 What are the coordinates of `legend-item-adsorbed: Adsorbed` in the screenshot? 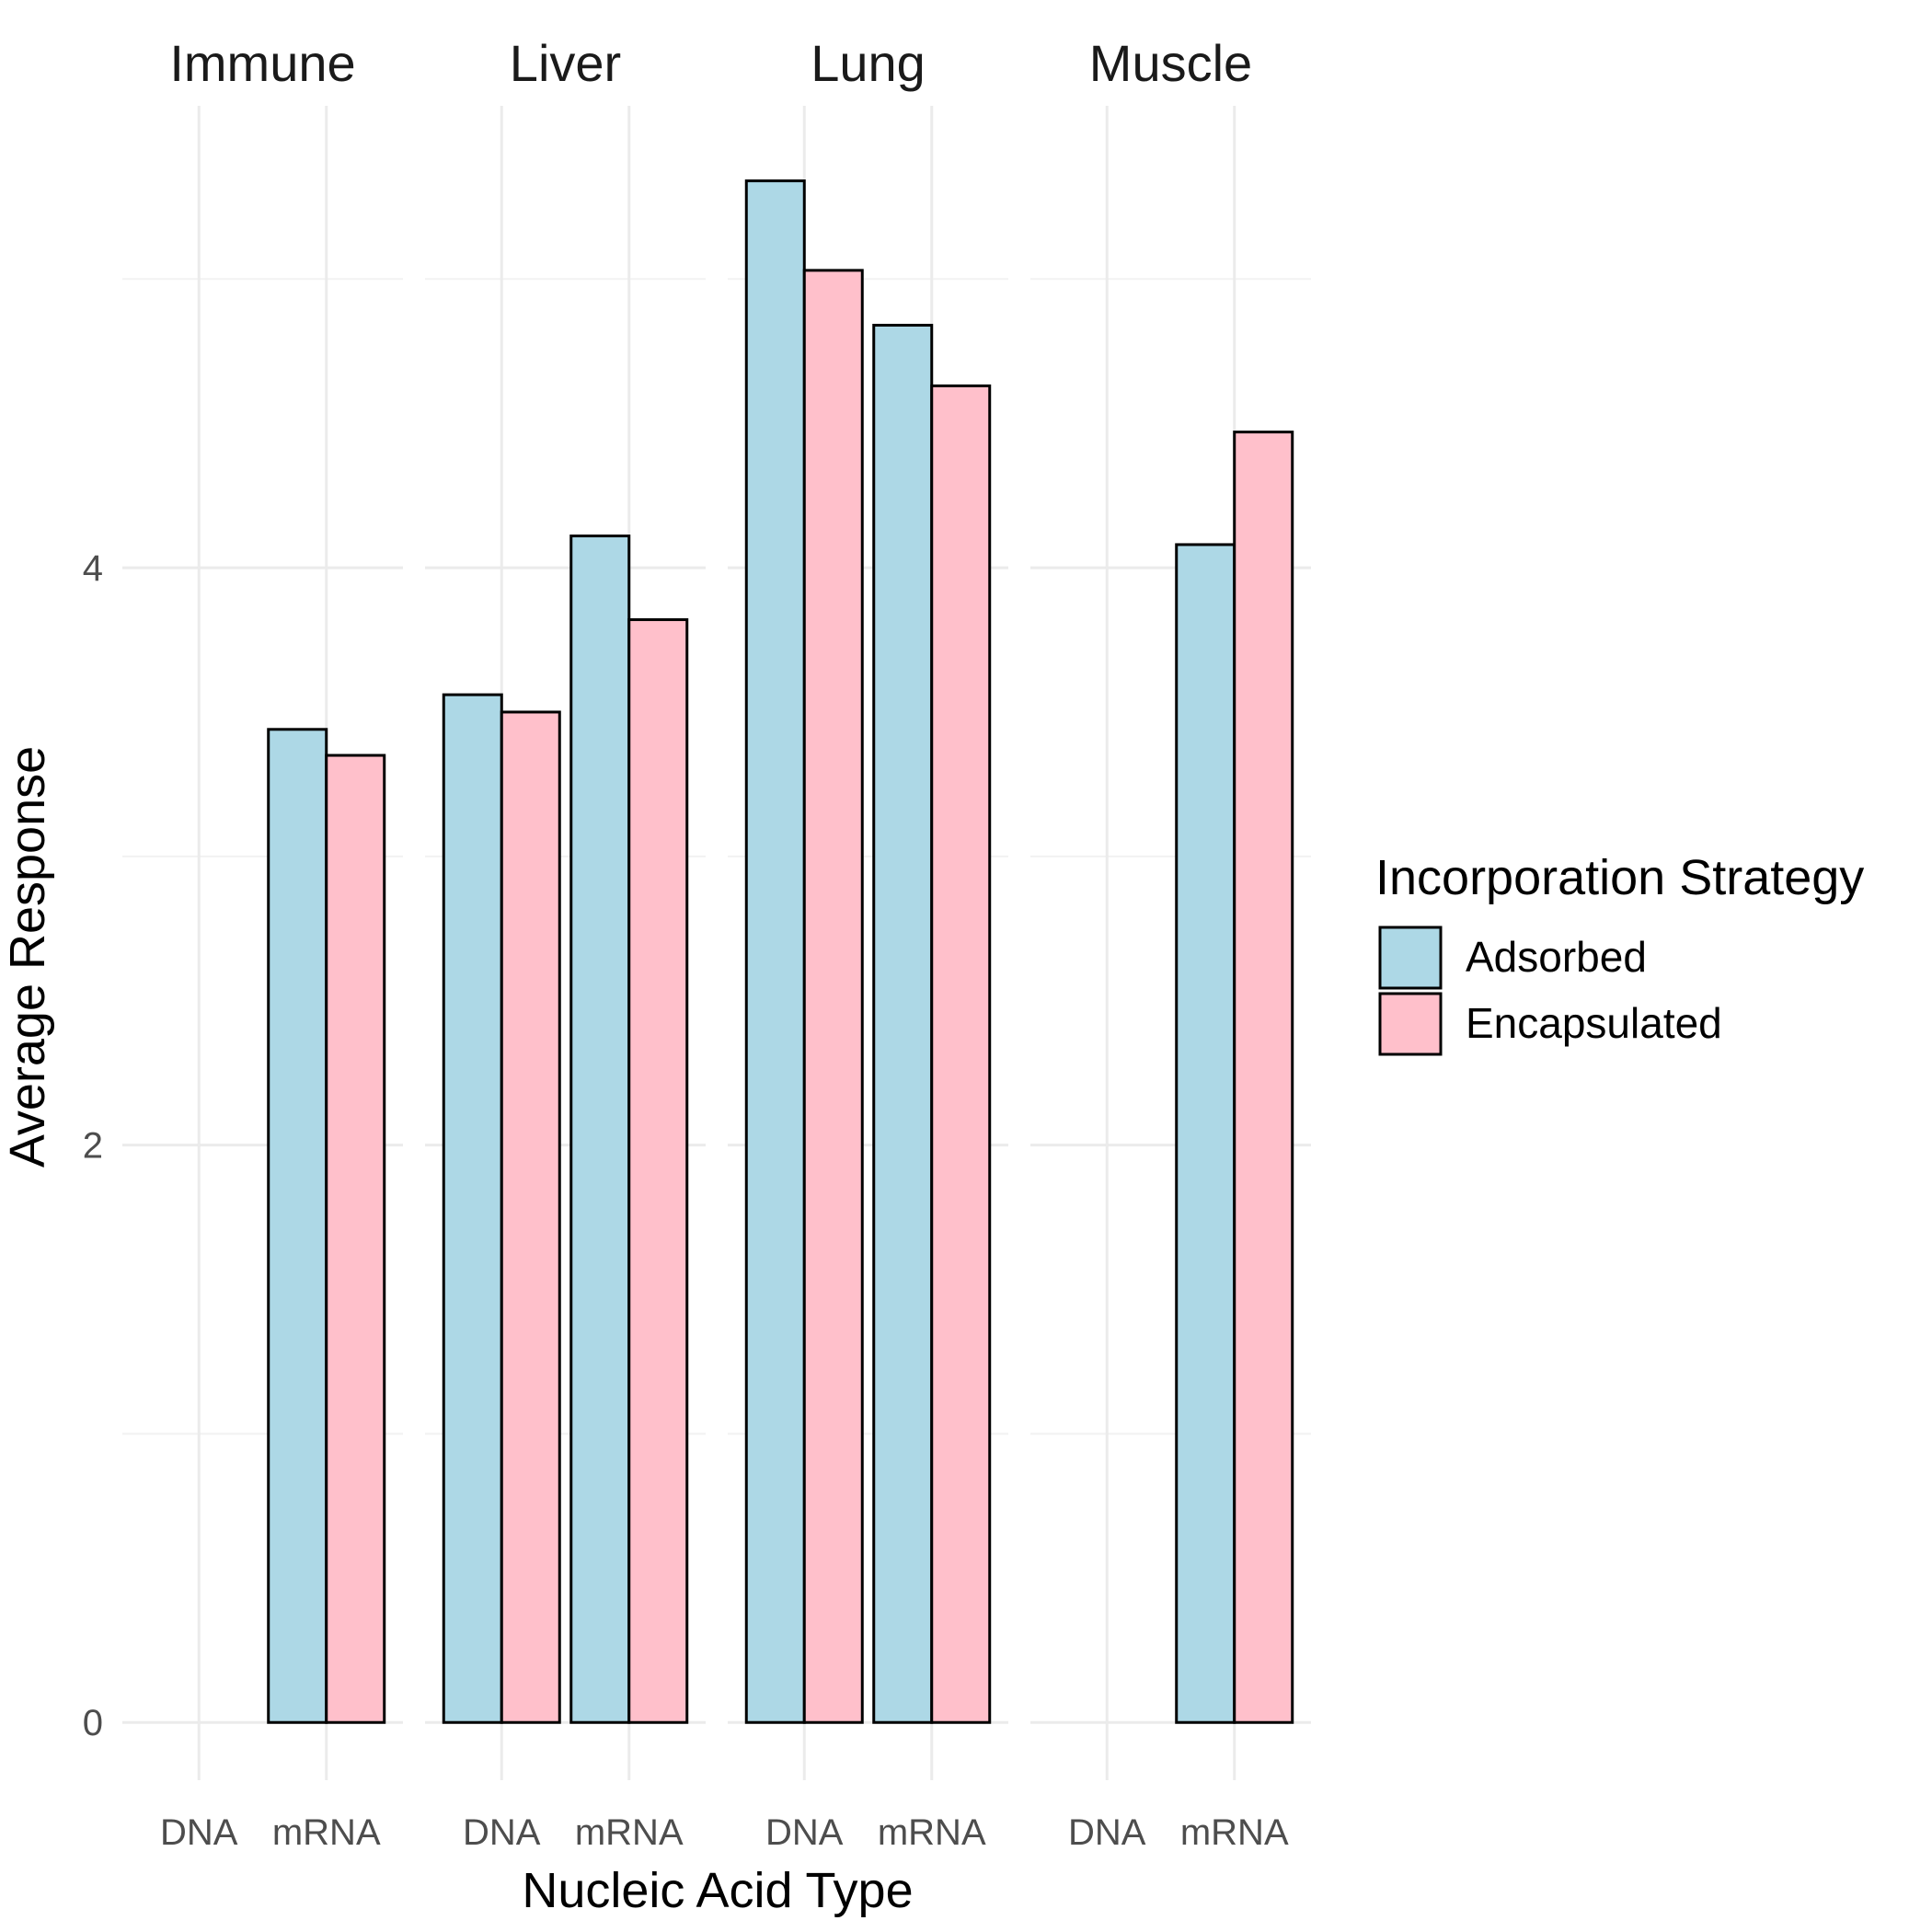 It's located at (1512, 958).